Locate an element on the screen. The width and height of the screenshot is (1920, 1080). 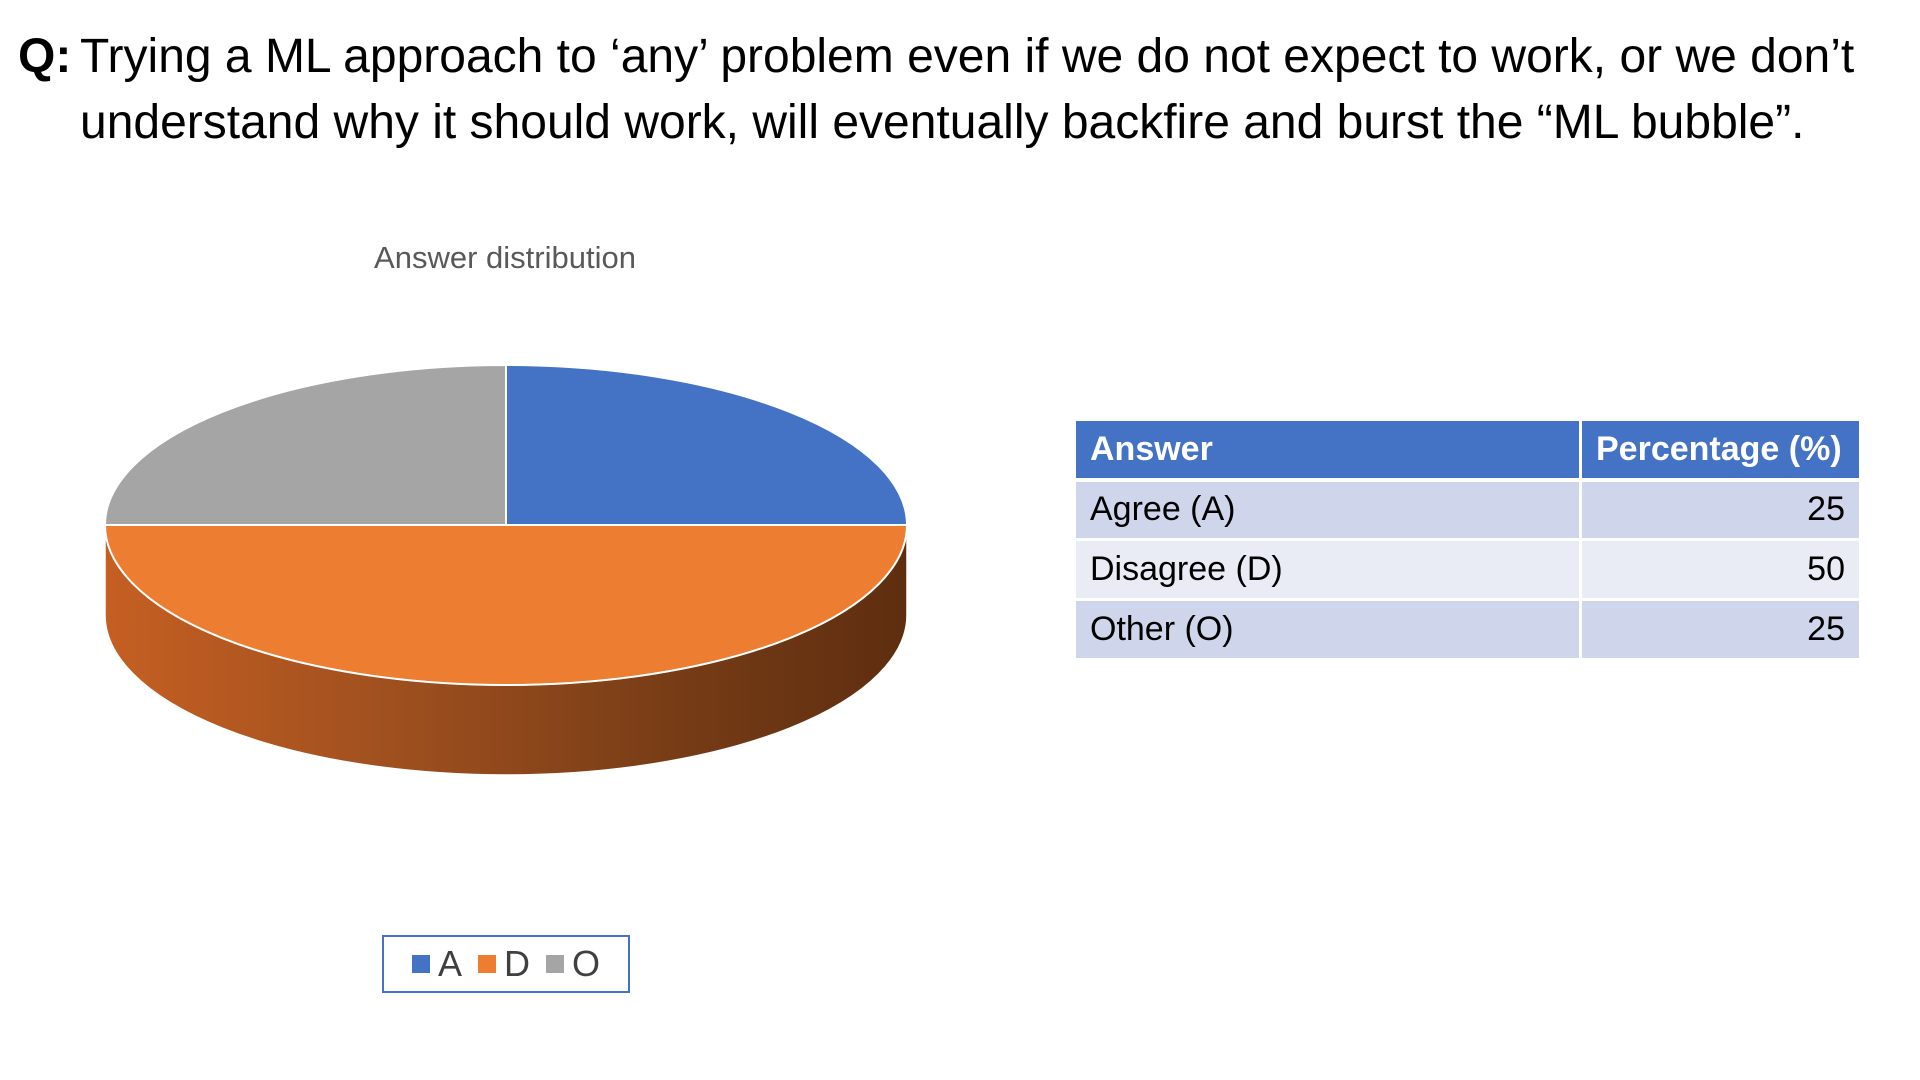
table-row: Disagree (D) 50 is located at coordinates (1467, 569).